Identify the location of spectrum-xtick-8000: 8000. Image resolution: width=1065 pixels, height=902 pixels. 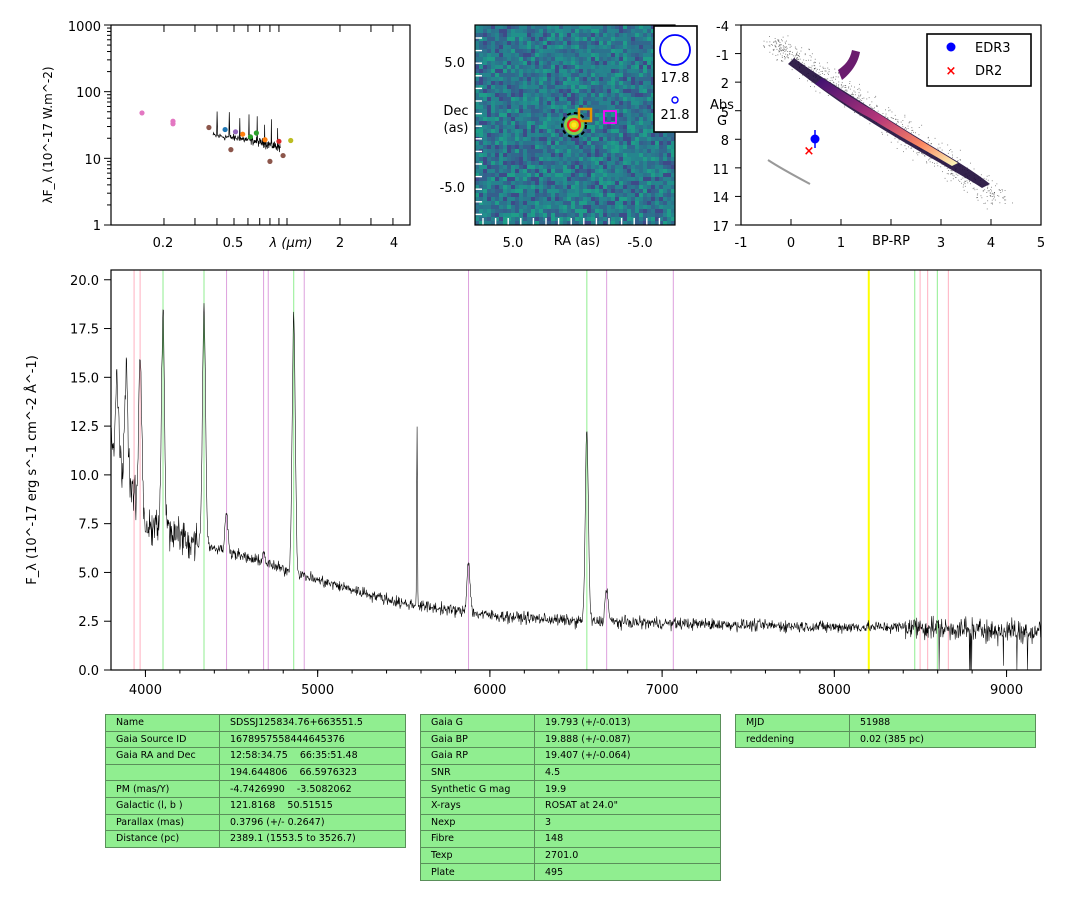
(834, 690).